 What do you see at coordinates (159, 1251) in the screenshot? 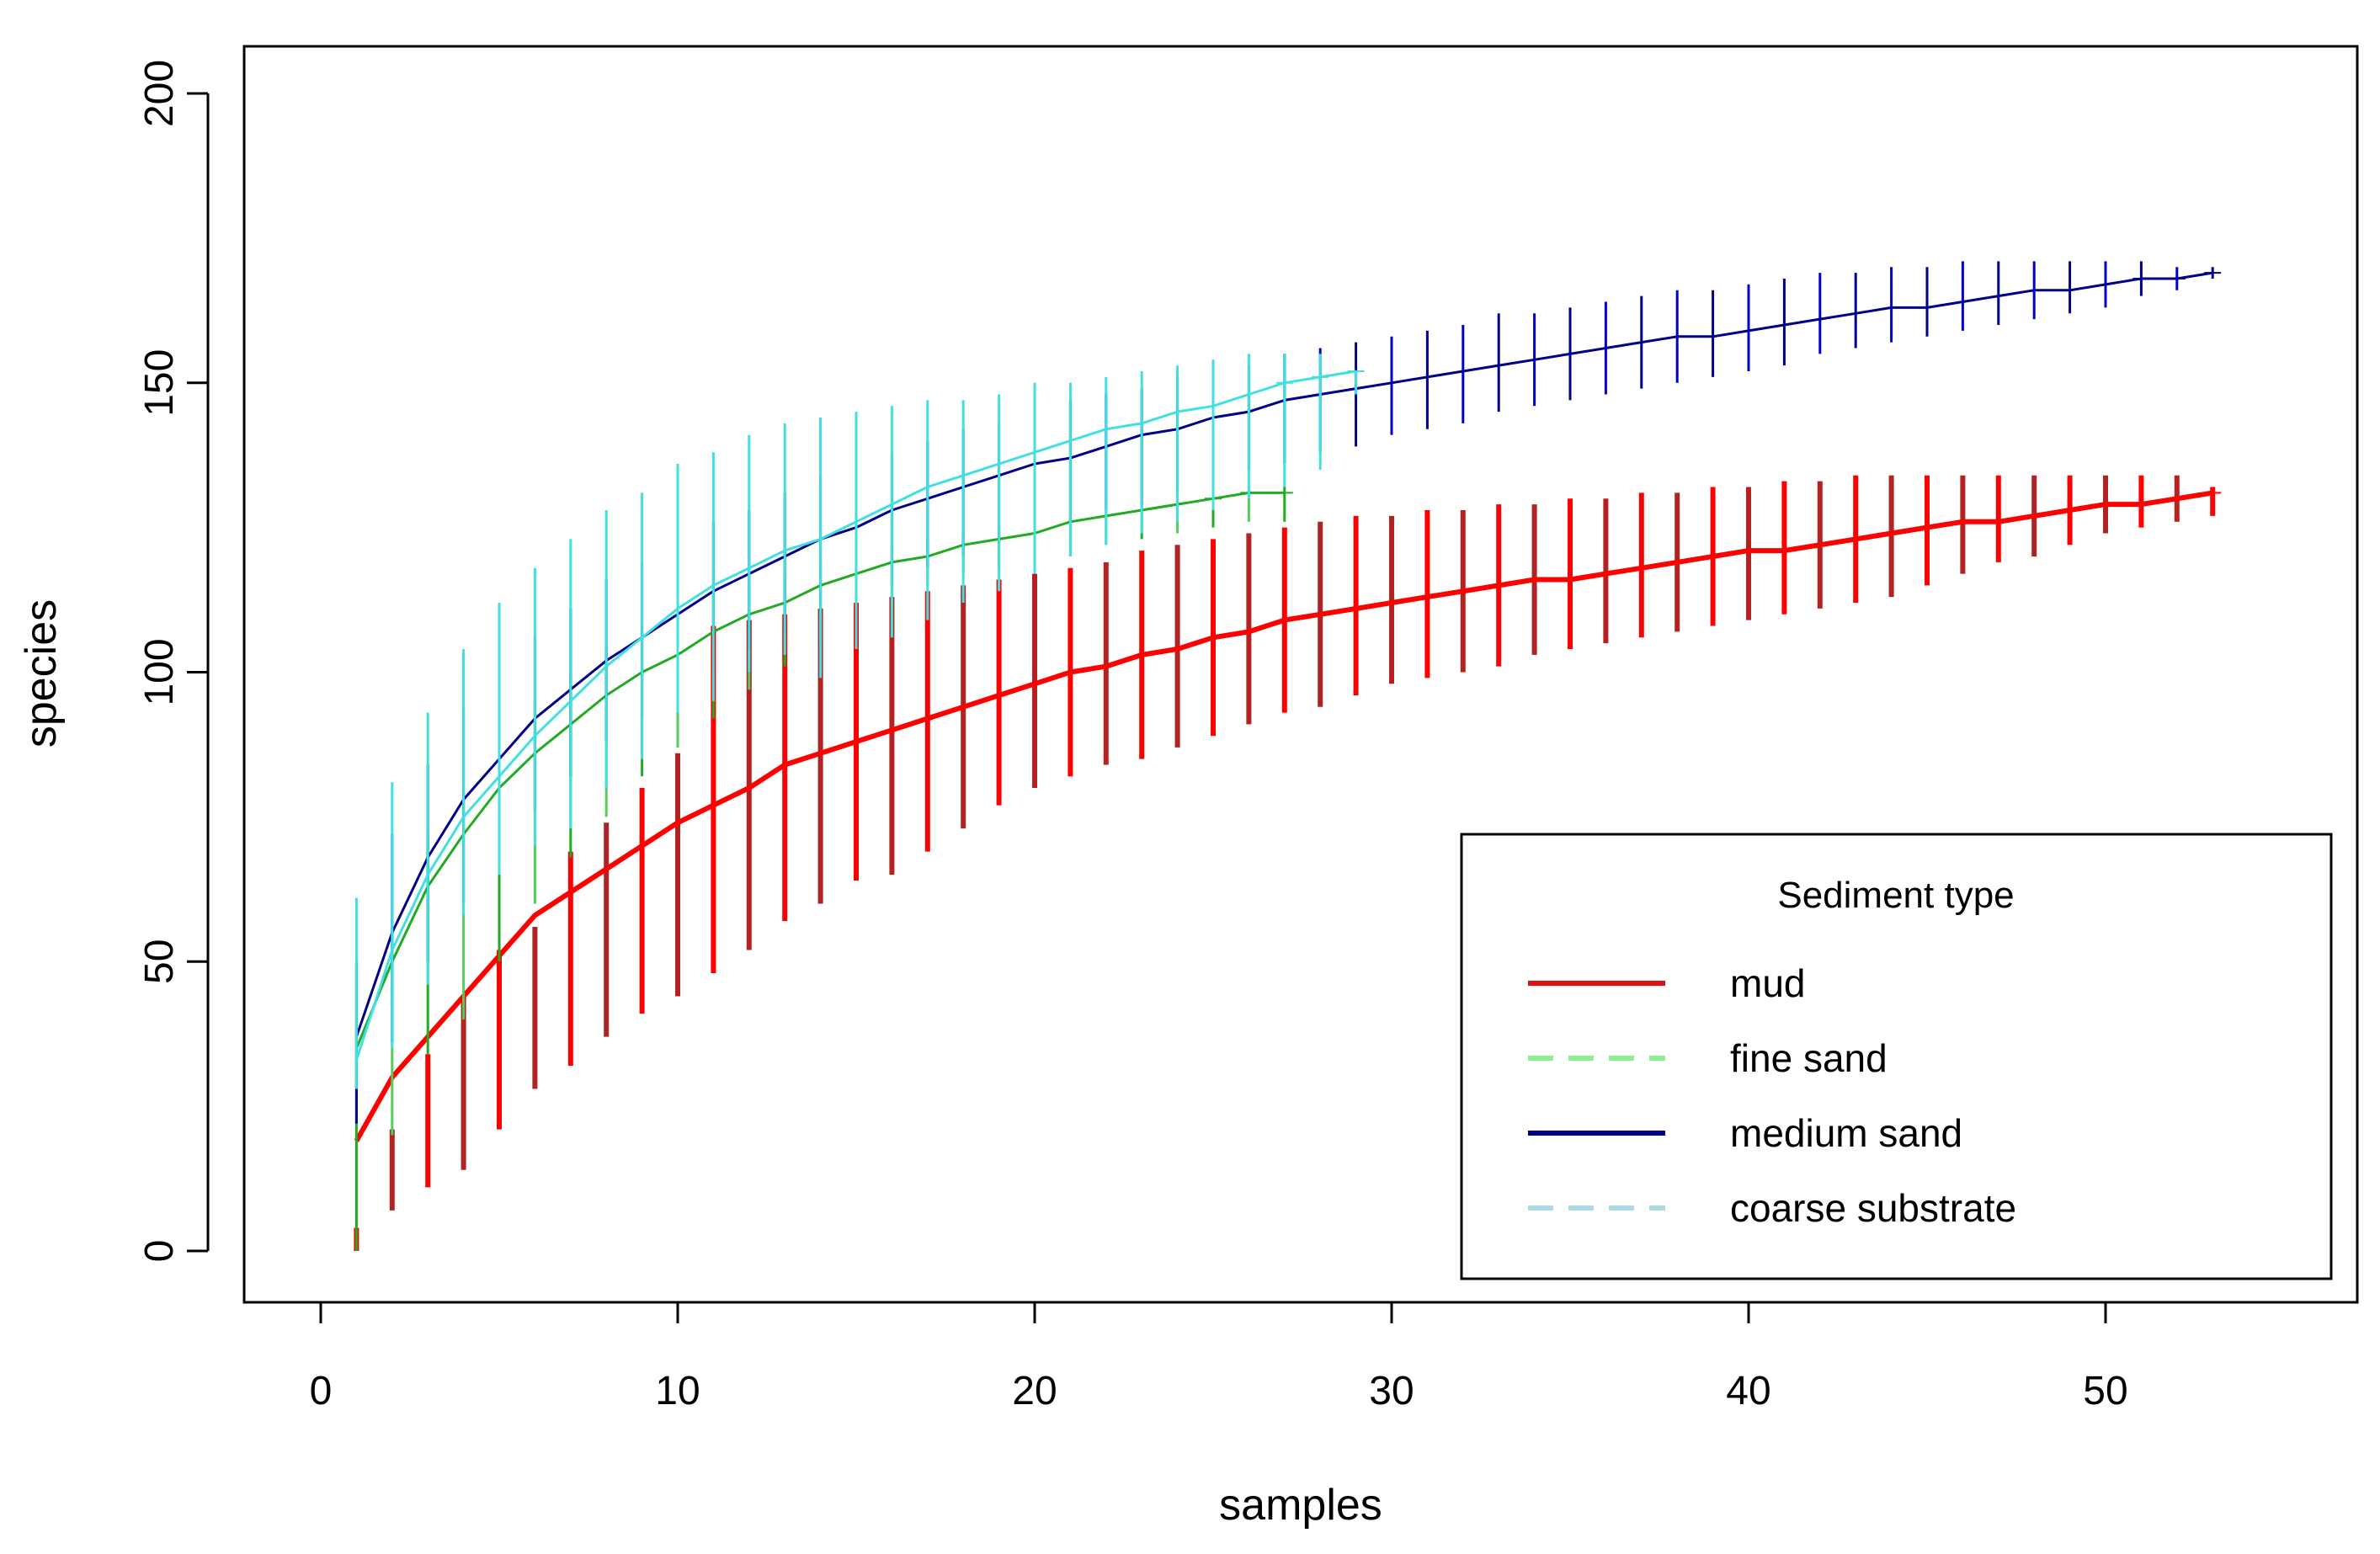
I see `y-tick-label: 0` at bounding box center [159, 1251].